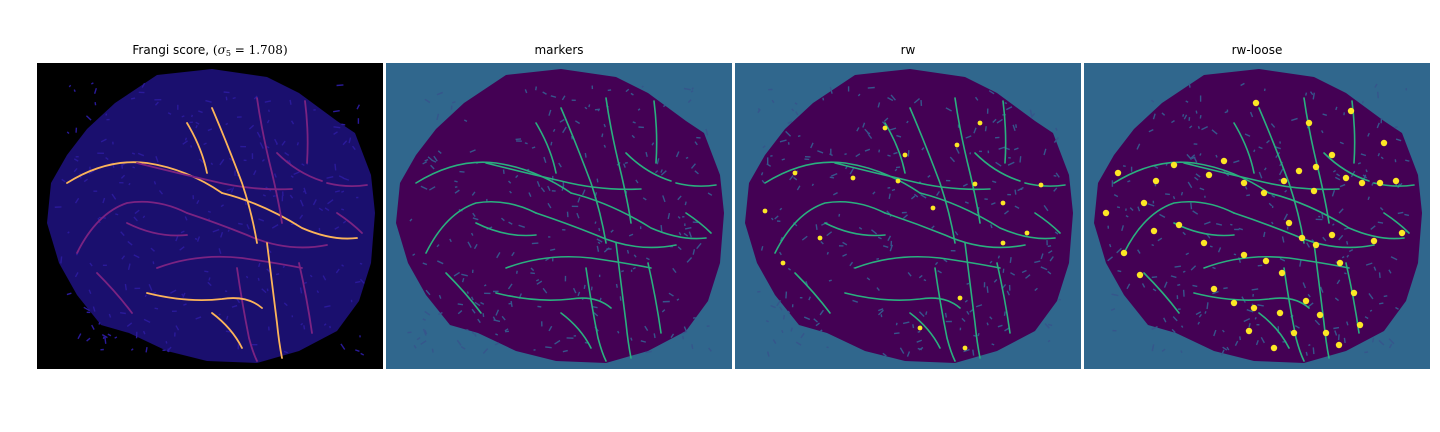 The image size is (1440, 432). What do you see at coordinates (566, 229) in the screenshot?
I see `markers-vessels` at bounding box center [566, 229].